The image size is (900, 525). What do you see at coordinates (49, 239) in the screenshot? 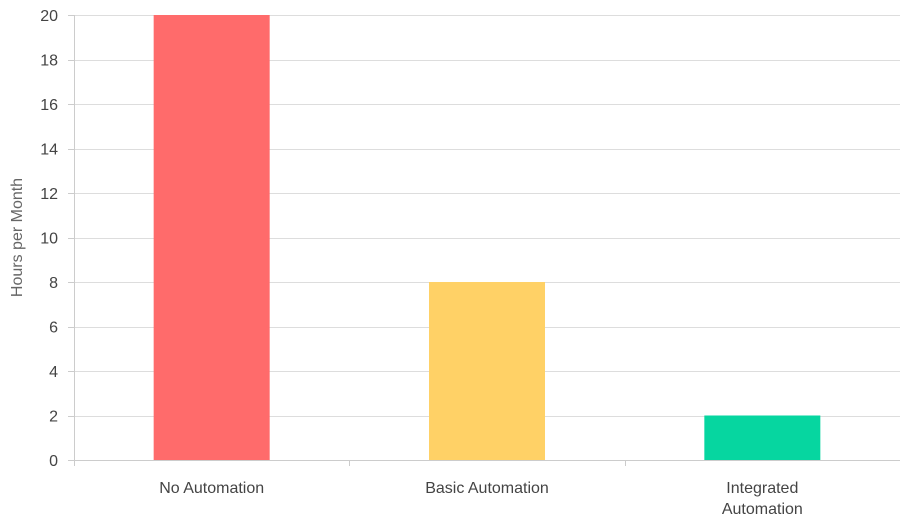
I see `y-tick-label: 10` at bounding box center [49, 239].